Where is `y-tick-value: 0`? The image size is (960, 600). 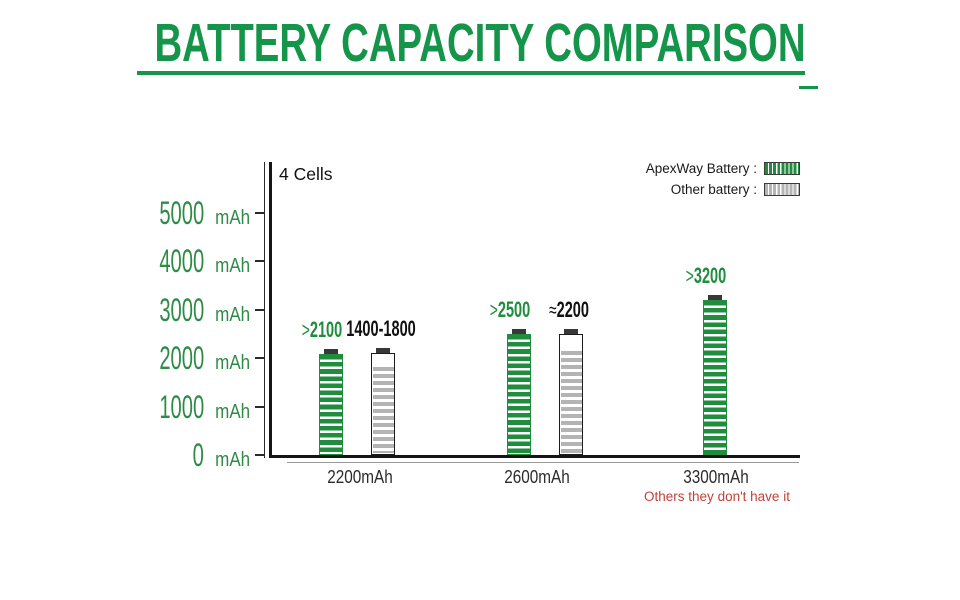 y-tick-value: 0 is located at coordinates (198, 455).